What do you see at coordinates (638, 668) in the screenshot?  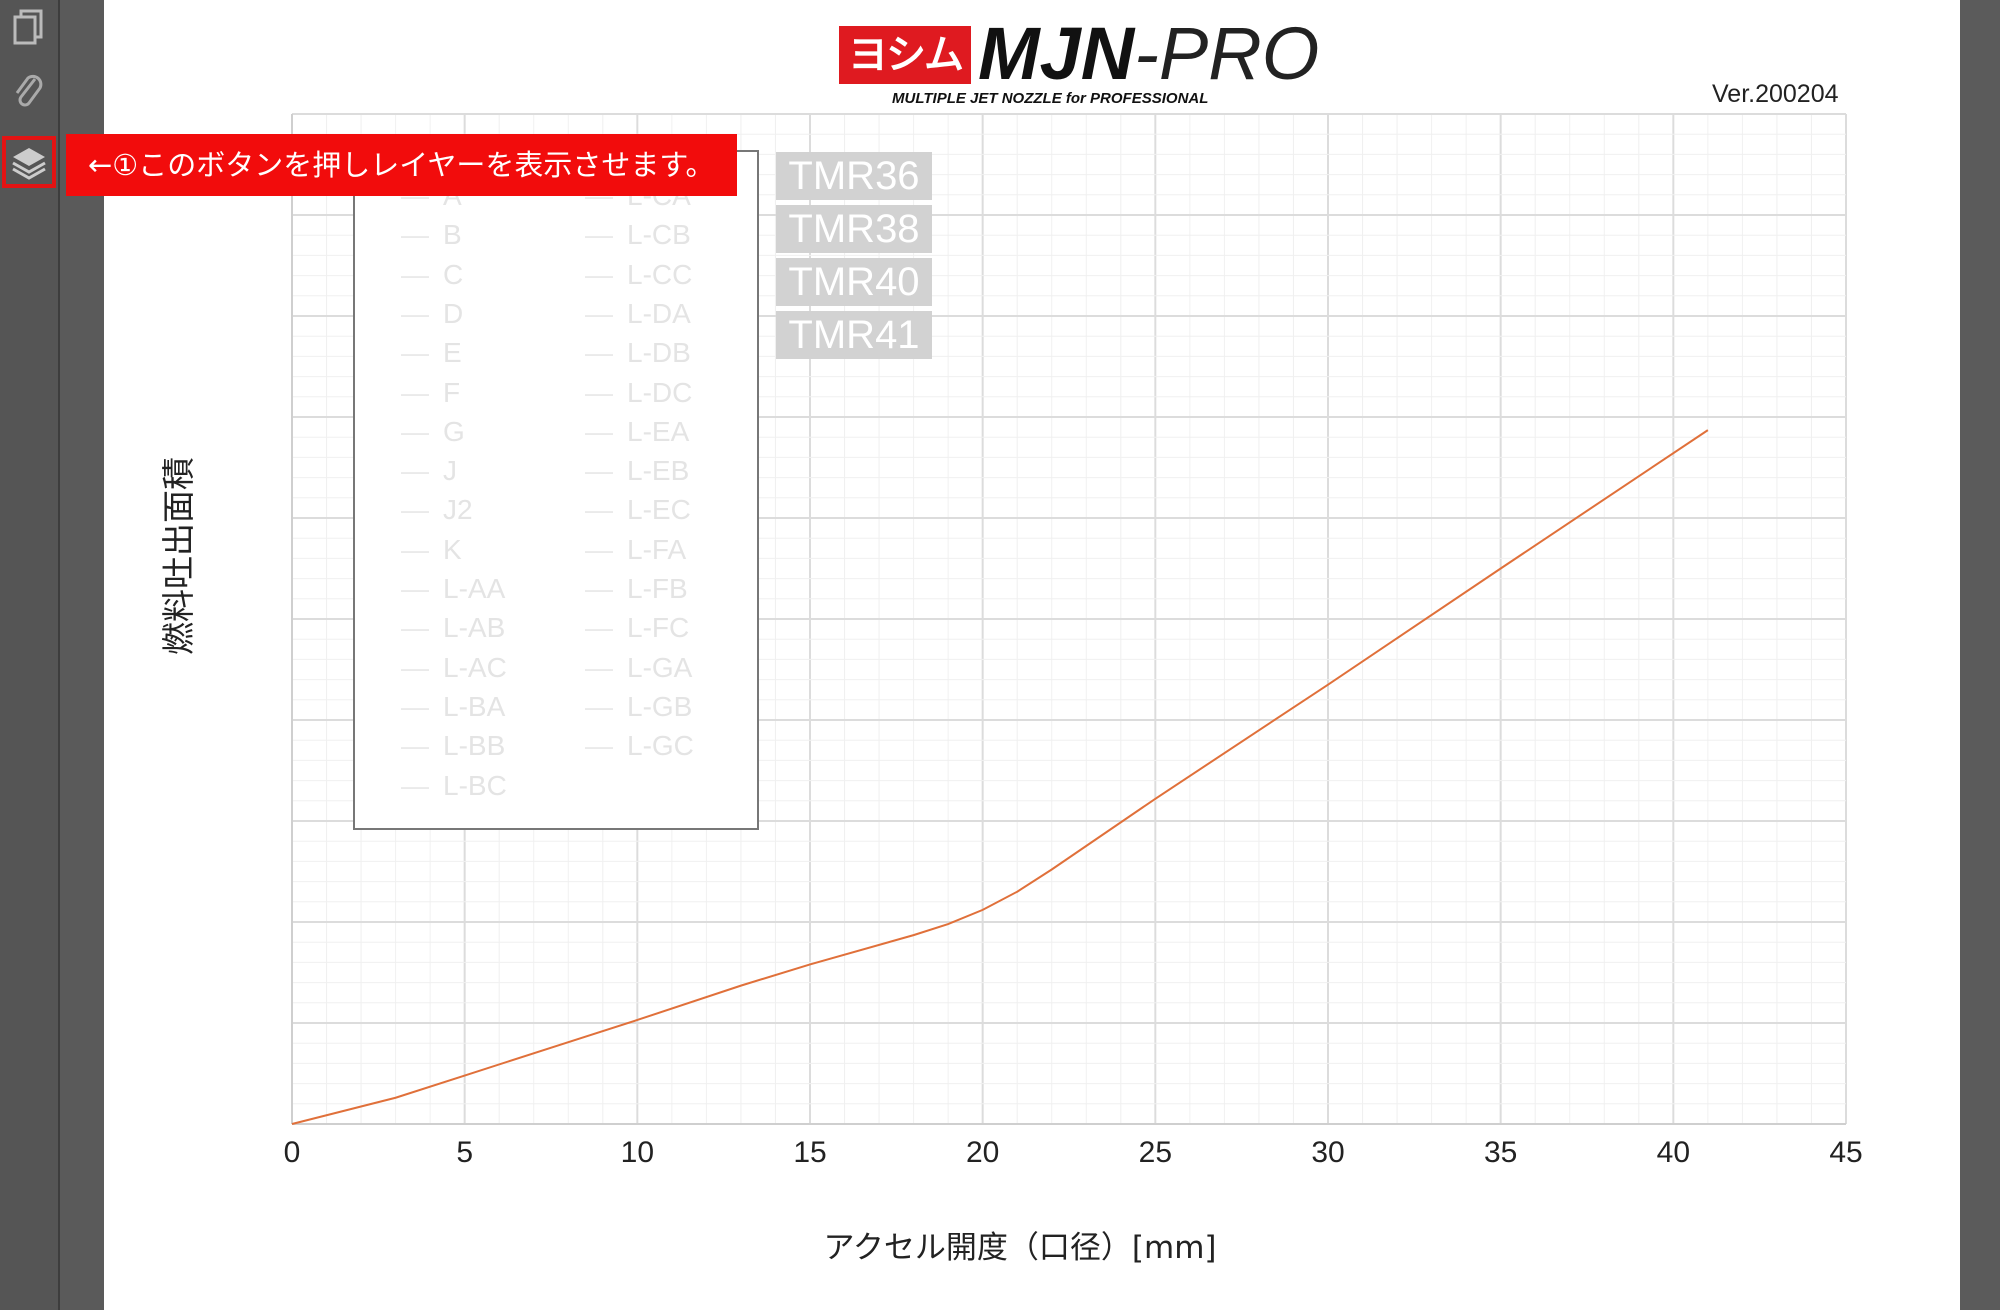 I see `legend-entry: L-GA` at bounding box center [638, 668].